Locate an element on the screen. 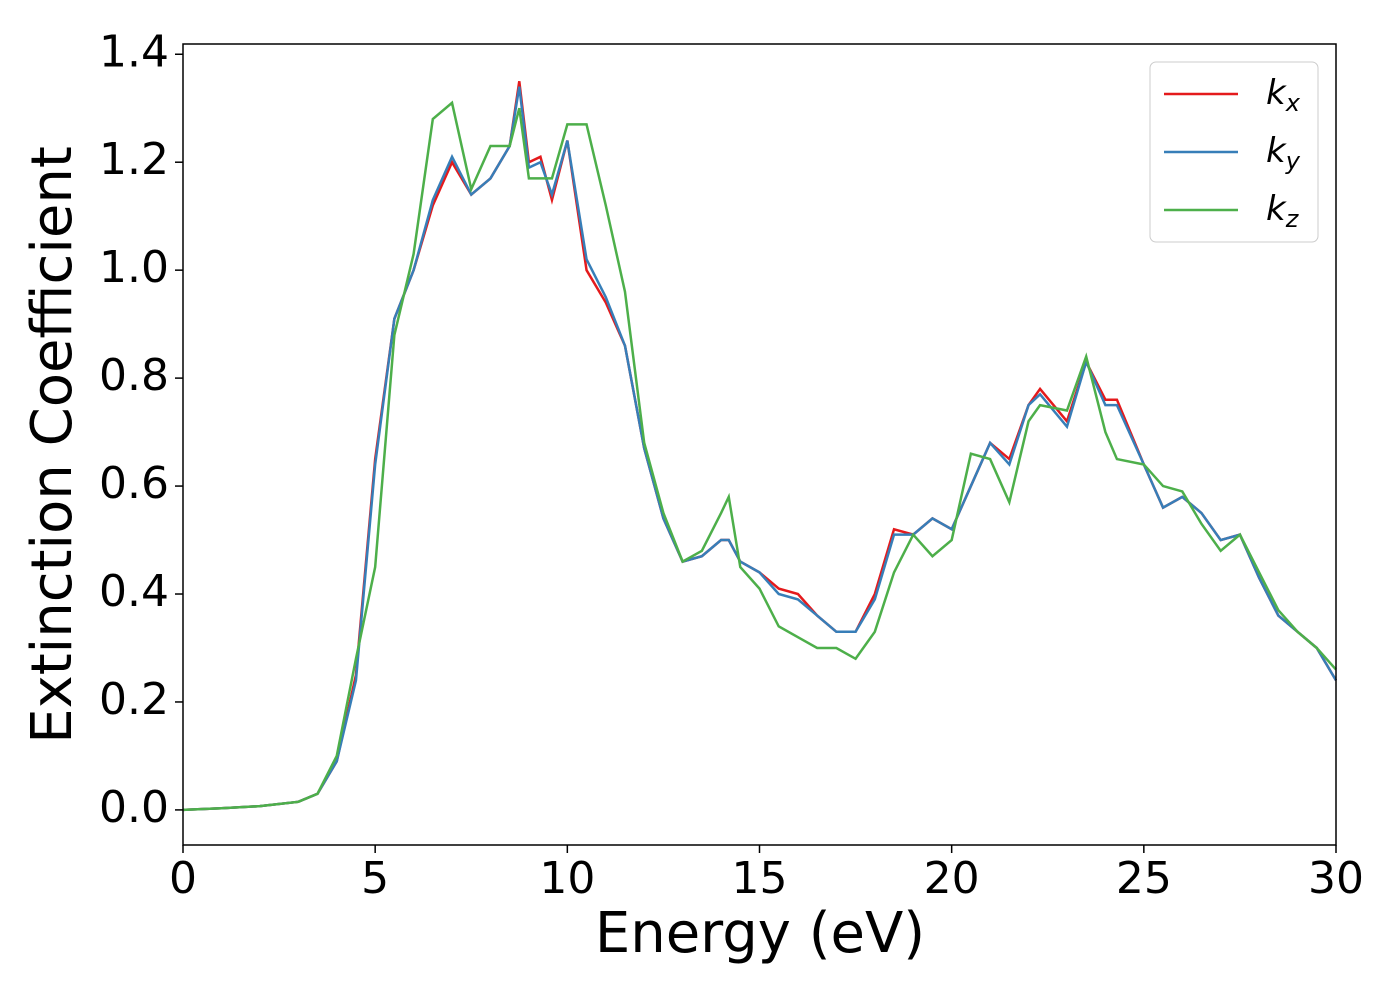  x-tick-label: 15 is located at coordinates (760, 878).